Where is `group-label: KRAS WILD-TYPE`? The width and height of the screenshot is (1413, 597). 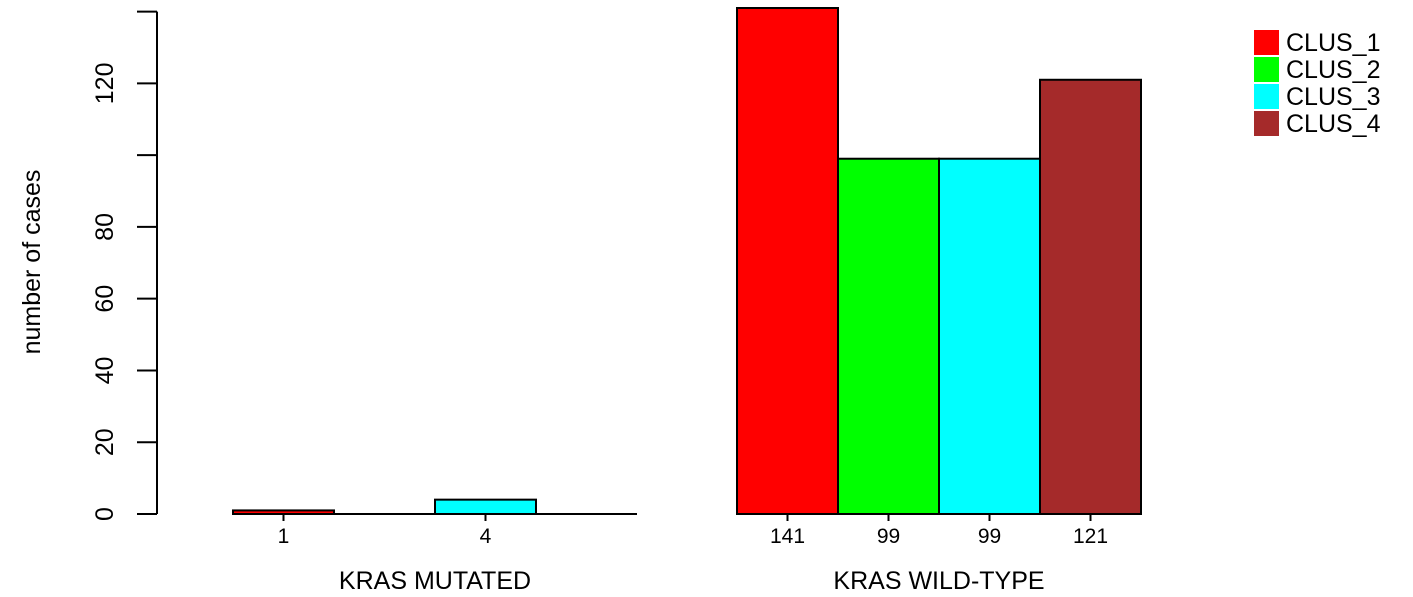
group-label: KRAS WILD-TYPE is located at coordinates (938, 581).